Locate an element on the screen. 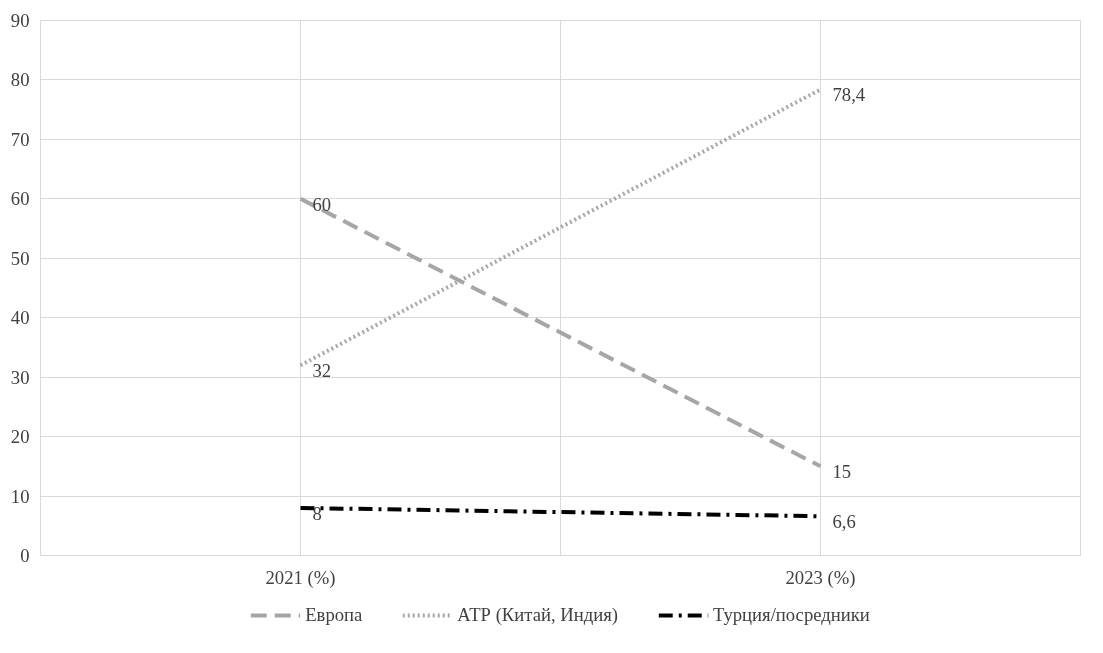  data-label: 78,4 is located at coordinates (849, 95).